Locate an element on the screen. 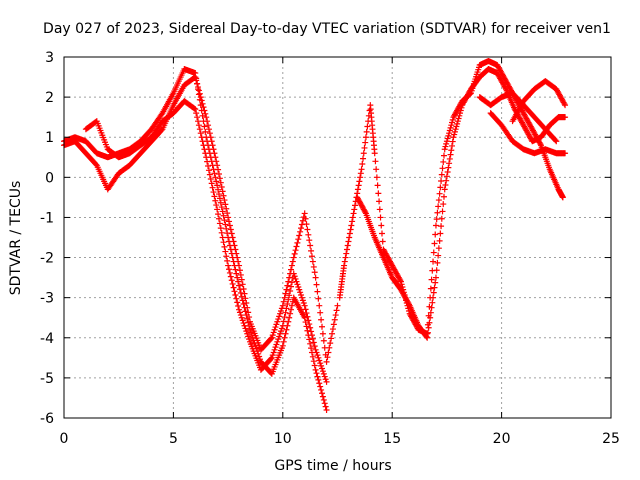 Image resolution: width=640 pixels, height=480 pixels. y-tick-label: -1 is located at coordinates (47, 218).